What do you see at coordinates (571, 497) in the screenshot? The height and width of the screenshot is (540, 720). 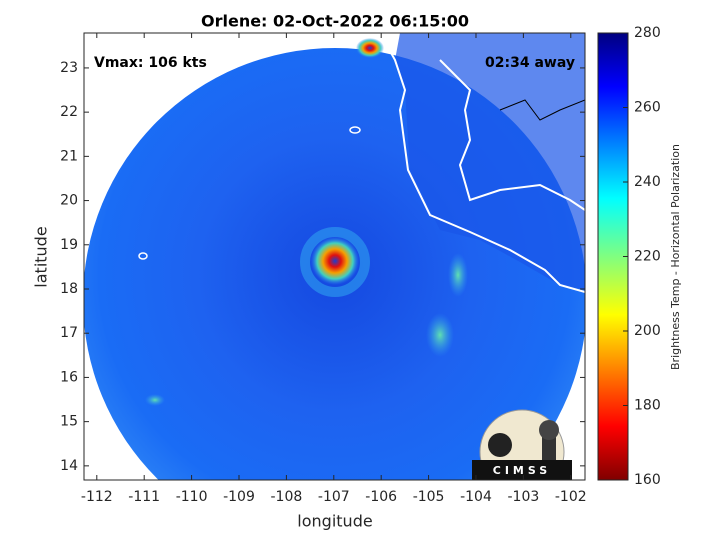 I see `x-tick-label: -102` at bounding box center [571, 497].